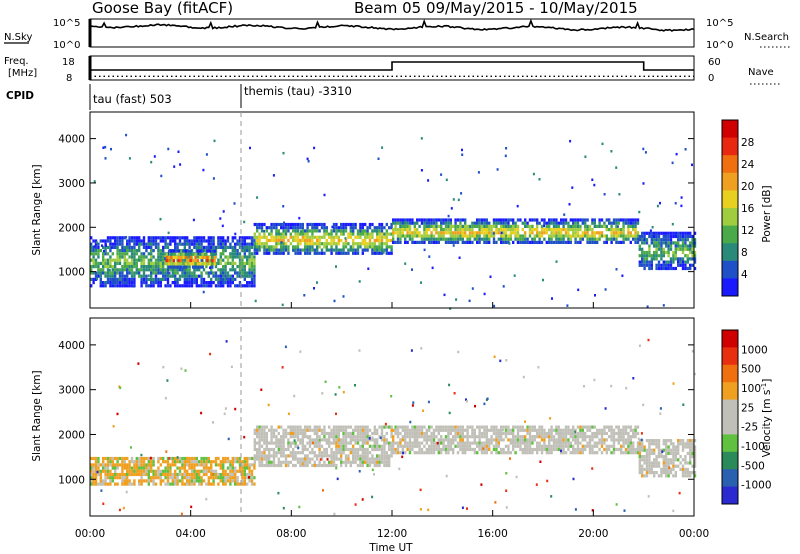 Image resolution: width=800 pixels, height=554 pixels. I want to click on velocity-colorbar-tick: -1000, so click(756, 486).